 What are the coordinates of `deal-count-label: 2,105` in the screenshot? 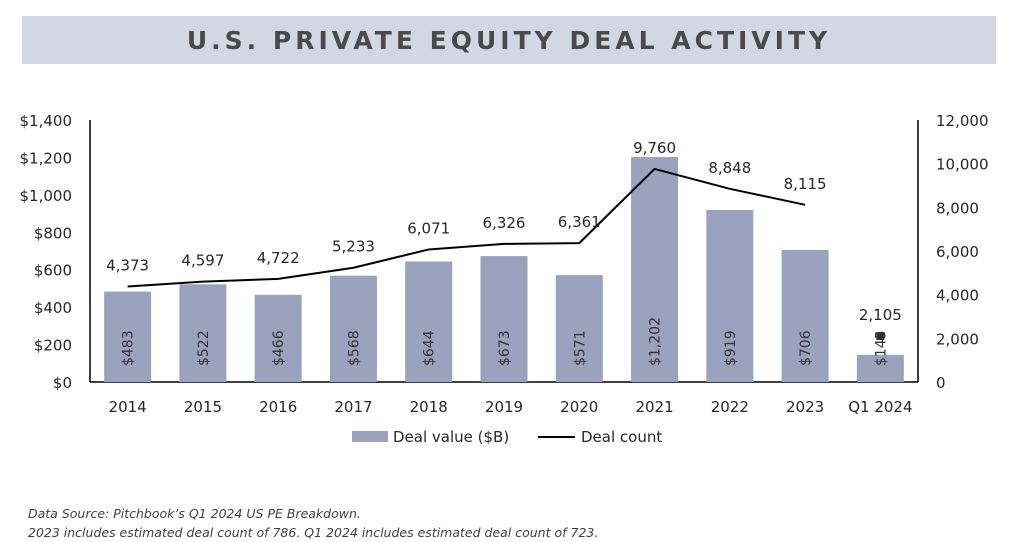 It's located at (880, 315).